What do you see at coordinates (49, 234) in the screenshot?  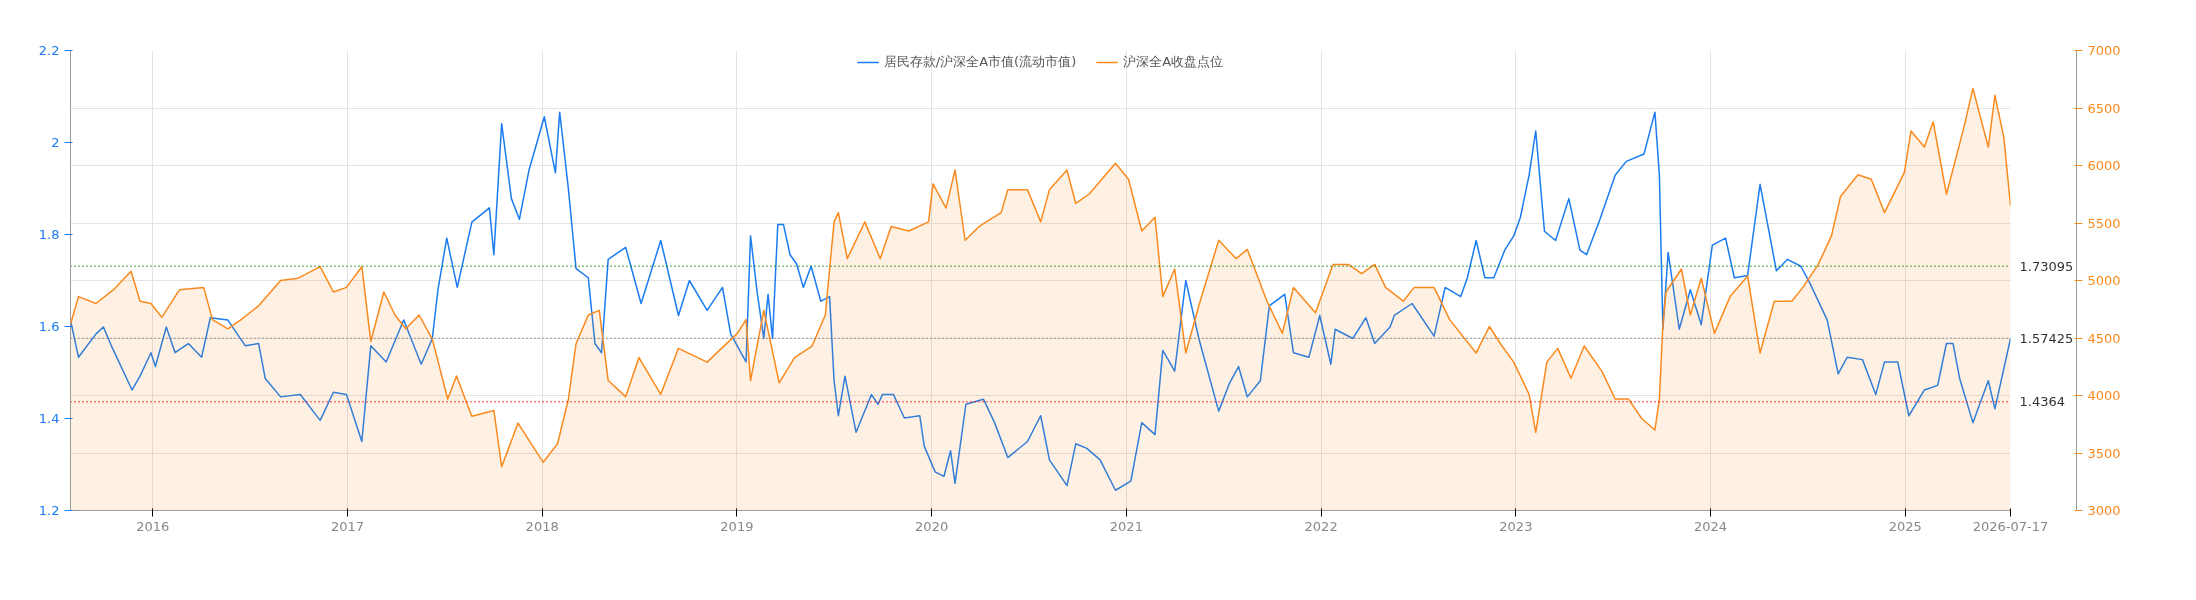 I see `y-tick-label: 1.8` at bounding box center [49, 234].